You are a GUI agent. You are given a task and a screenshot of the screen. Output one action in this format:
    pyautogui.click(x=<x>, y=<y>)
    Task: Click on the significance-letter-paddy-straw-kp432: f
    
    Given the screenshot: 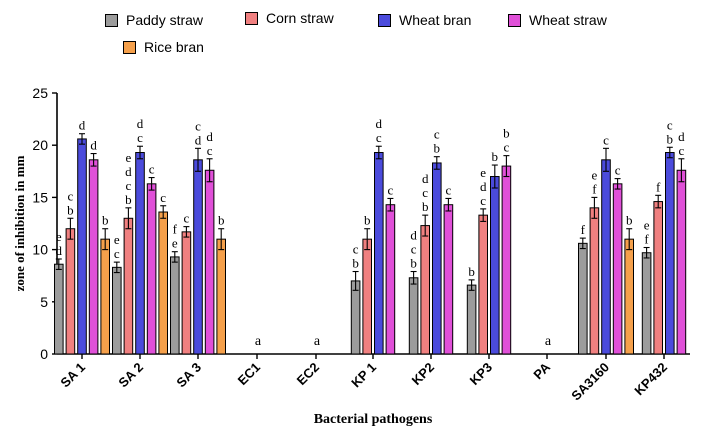 What is the action you would take?
    pyautogui.click(x=646, y=239)
    